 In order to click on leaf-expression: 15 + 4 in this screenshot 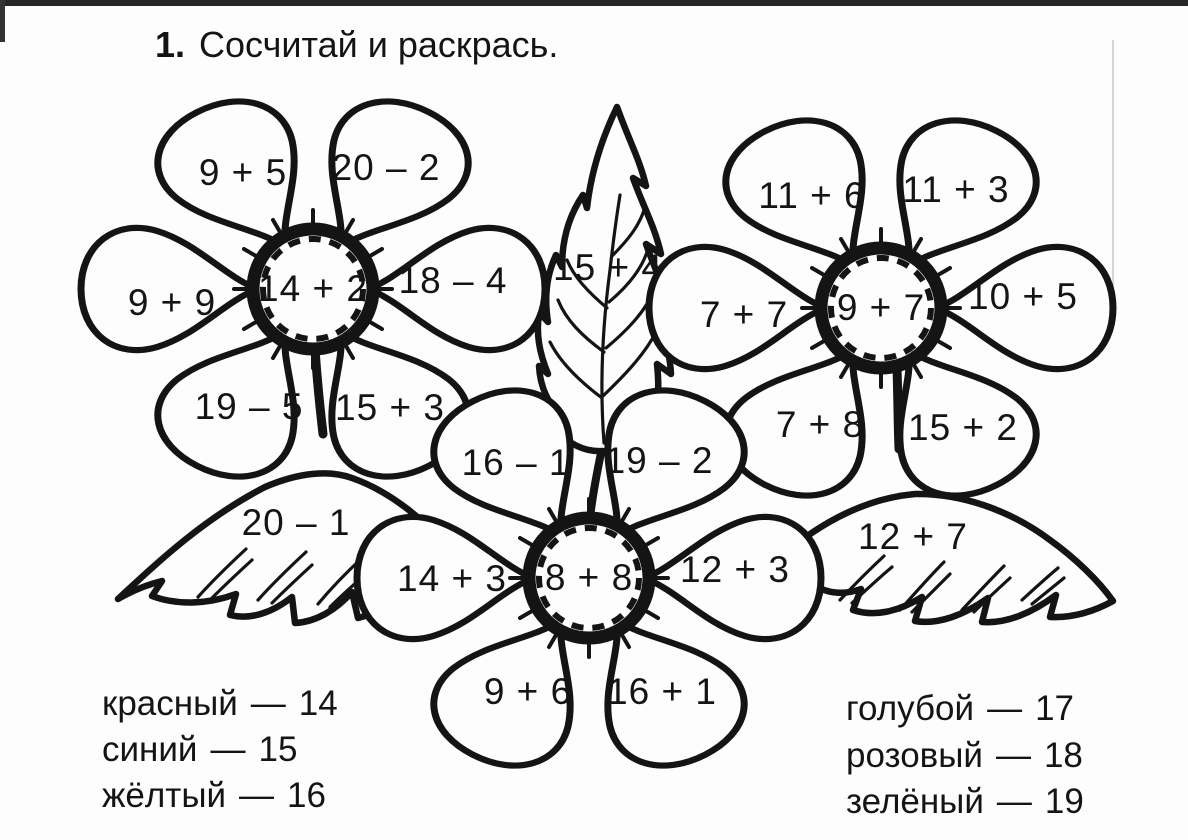, I will do `click(608, 267)`.